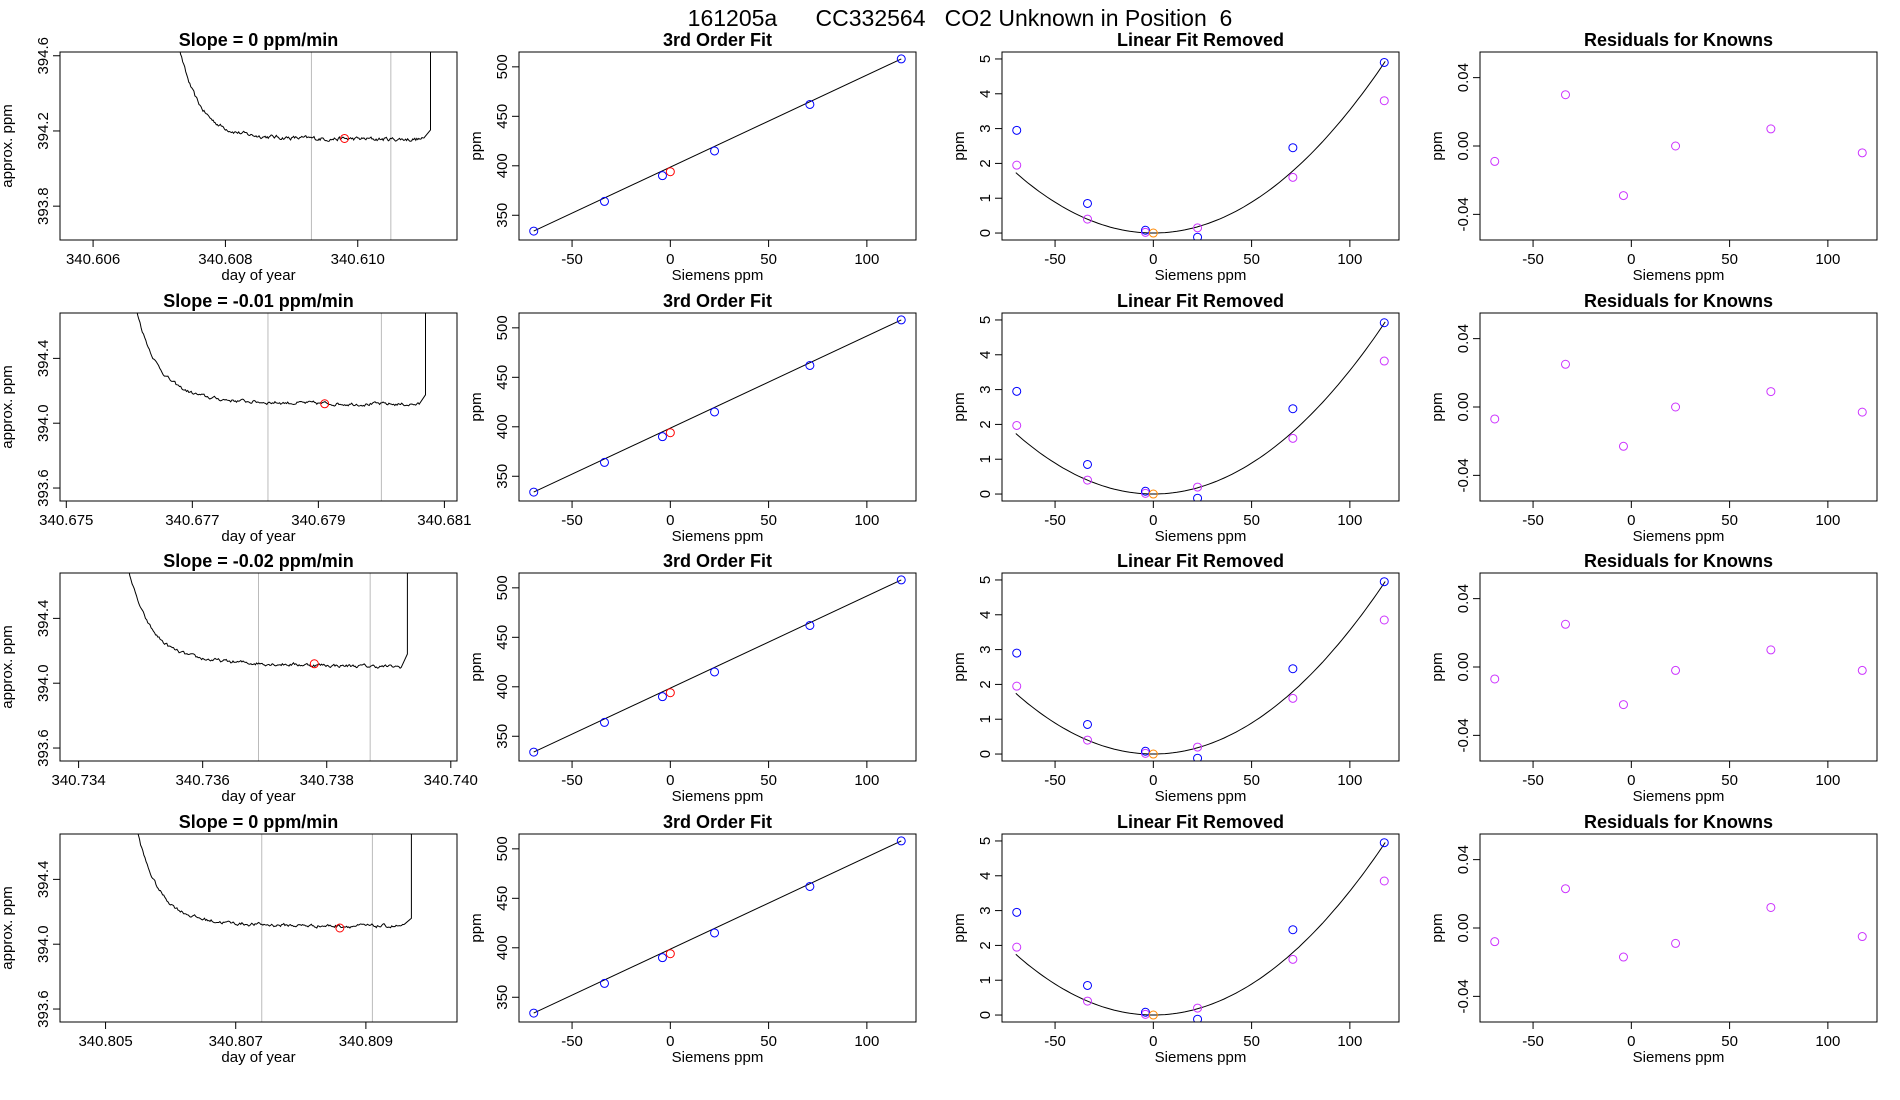 The width and height of the screenshot is (1900, 1100). I want to click on y-tick-label: 393.6, so click(43, 748).